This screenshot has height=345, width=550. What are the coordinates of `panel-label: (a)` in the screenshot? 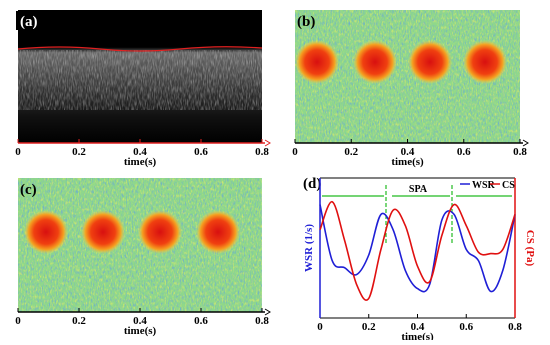 It's located at (29, 22).